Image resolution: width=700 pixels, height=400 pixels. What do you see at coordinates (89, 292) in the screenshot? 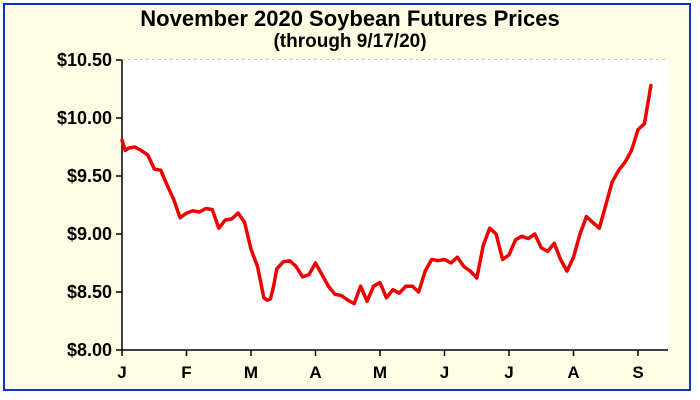
I see `y-tick-label: $8.50` at bounding box center [89, 292].